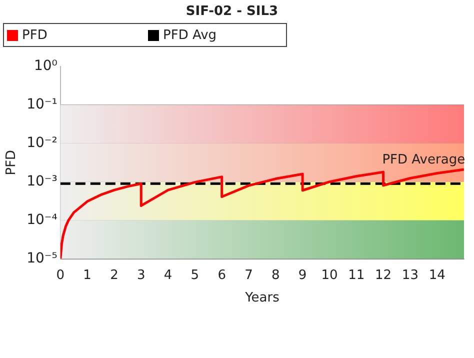 Image resolution: width=474 pixels, height=358 pixels. Describe the element at coordinates (141, 275) in the screenshot. I see `x-tick-label: 3` at that location.